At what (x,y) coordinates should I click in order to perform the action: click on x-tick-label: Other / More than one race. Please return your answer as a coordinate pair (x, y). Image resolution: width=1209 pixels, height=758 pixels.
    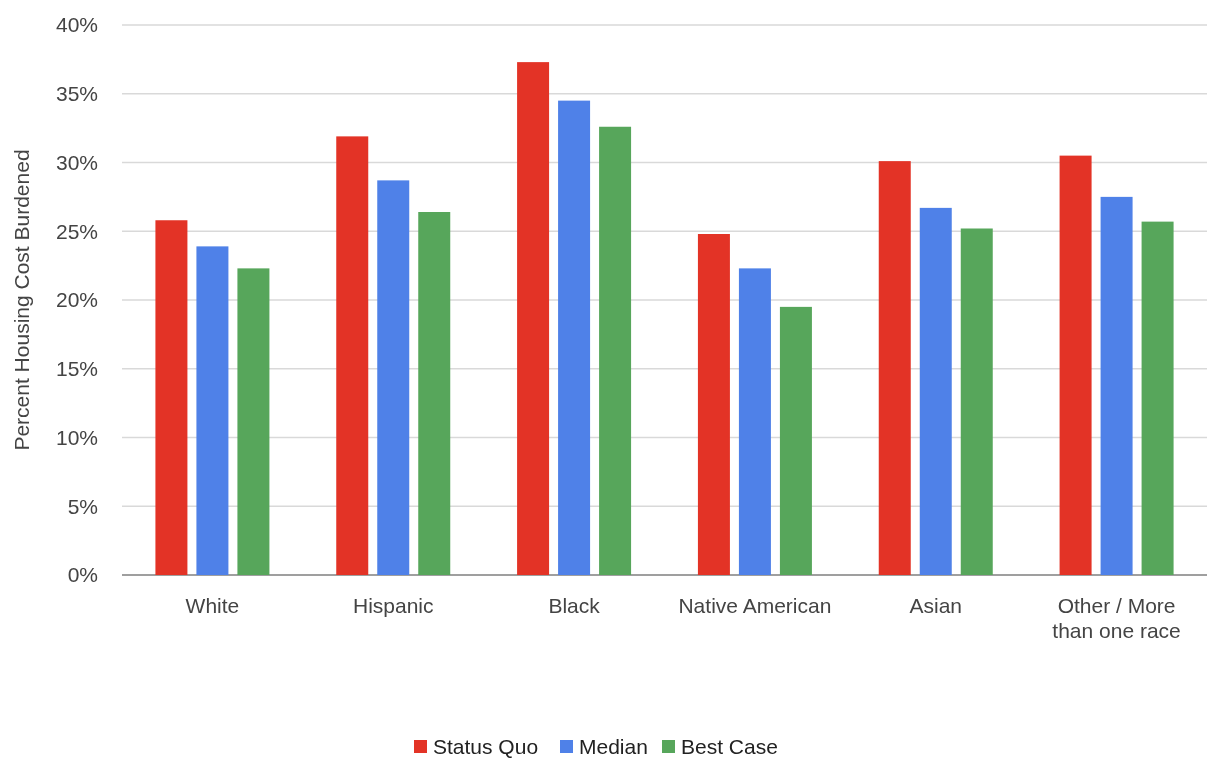
    Looking at the image, I should click on (1116, 618).